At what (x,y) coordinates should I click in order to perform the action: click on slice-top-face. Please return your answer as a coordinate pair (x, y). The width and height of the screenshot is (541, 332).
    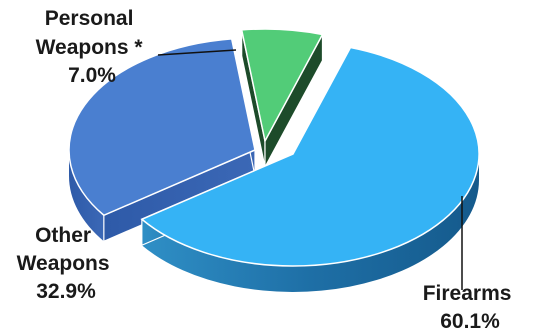
    Looking at the image, I should click on (282, 86).